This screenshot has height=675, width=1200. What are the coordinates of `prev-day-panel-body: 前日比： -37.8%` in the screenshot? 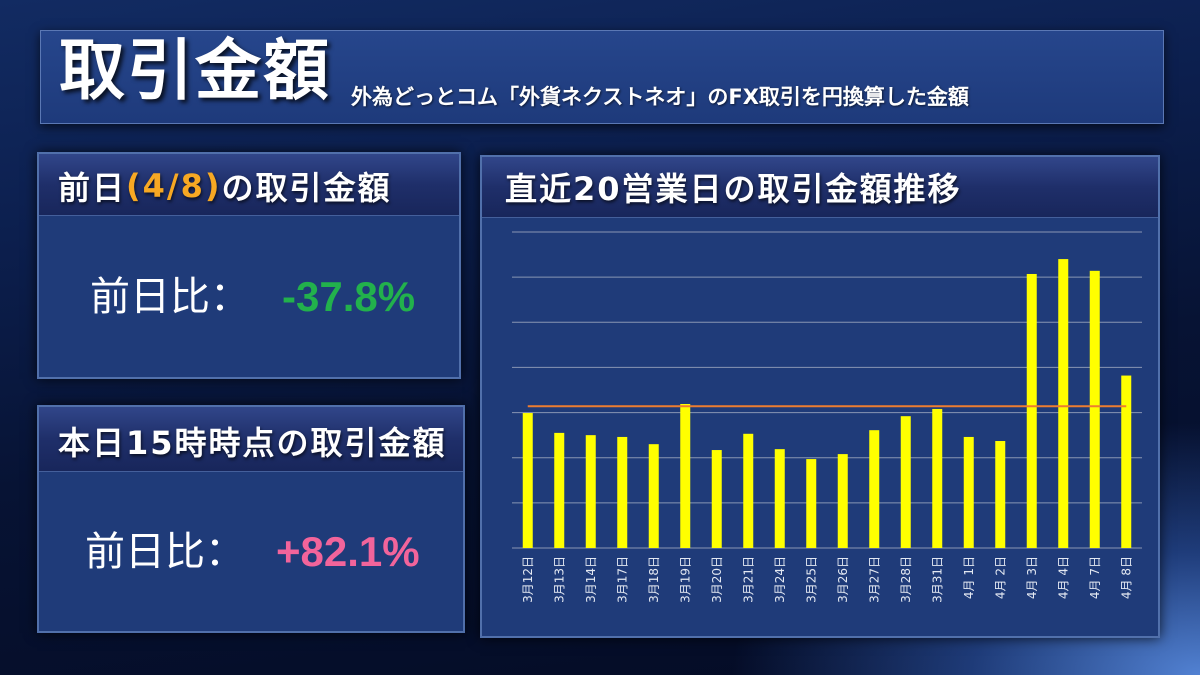 It's located at (249, 296).